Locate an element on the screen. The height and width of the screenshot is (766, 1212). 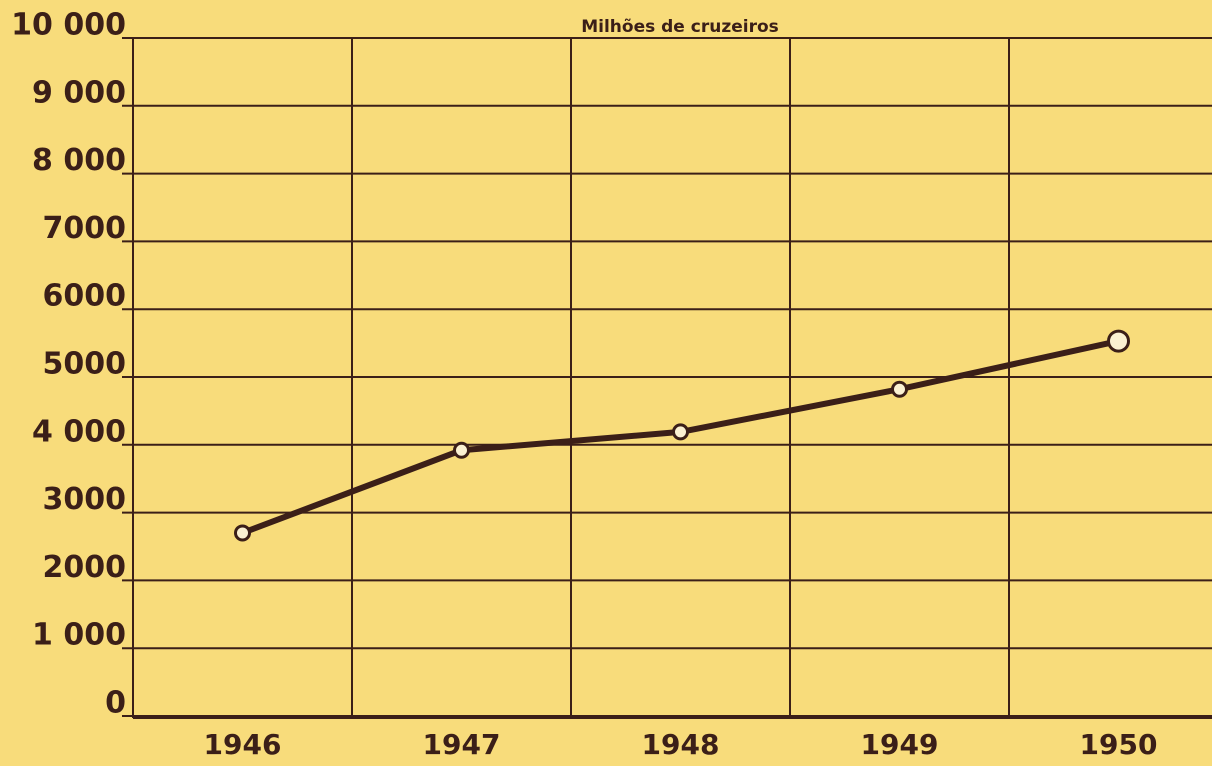
chart-title: Milhões de cruzeiros is located at coordinates (680, 27).